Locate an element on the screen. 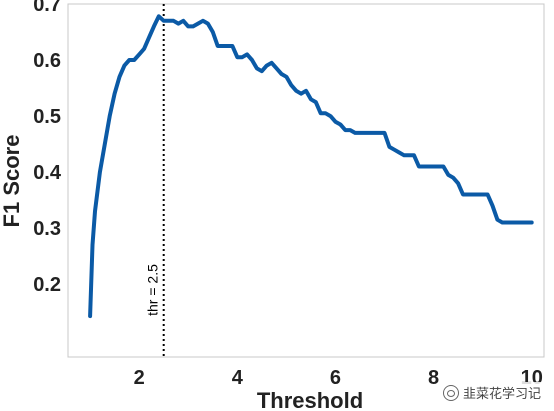 The height and width of the screenshot is (411, 554). threshold-marker-label: thr = 2.5 is located at coordinates (153, 290).